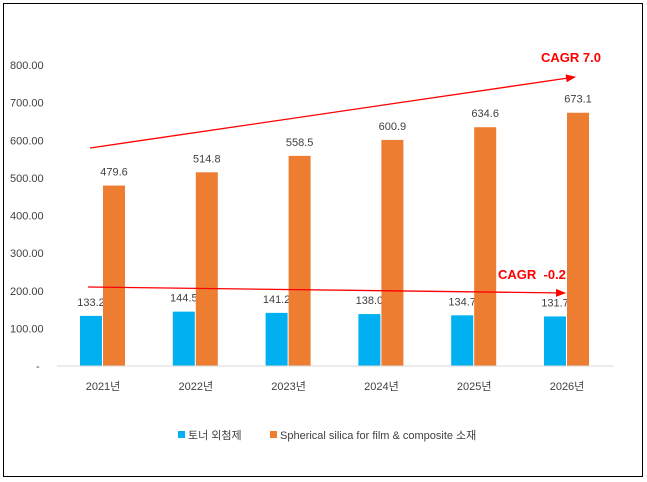 The width and height of the screenshot is (647, 482). What do you see at coordinates (27, 179) in the screenshot?
I see `y-tick-label: 500.00` at bounding box center [27, 179].